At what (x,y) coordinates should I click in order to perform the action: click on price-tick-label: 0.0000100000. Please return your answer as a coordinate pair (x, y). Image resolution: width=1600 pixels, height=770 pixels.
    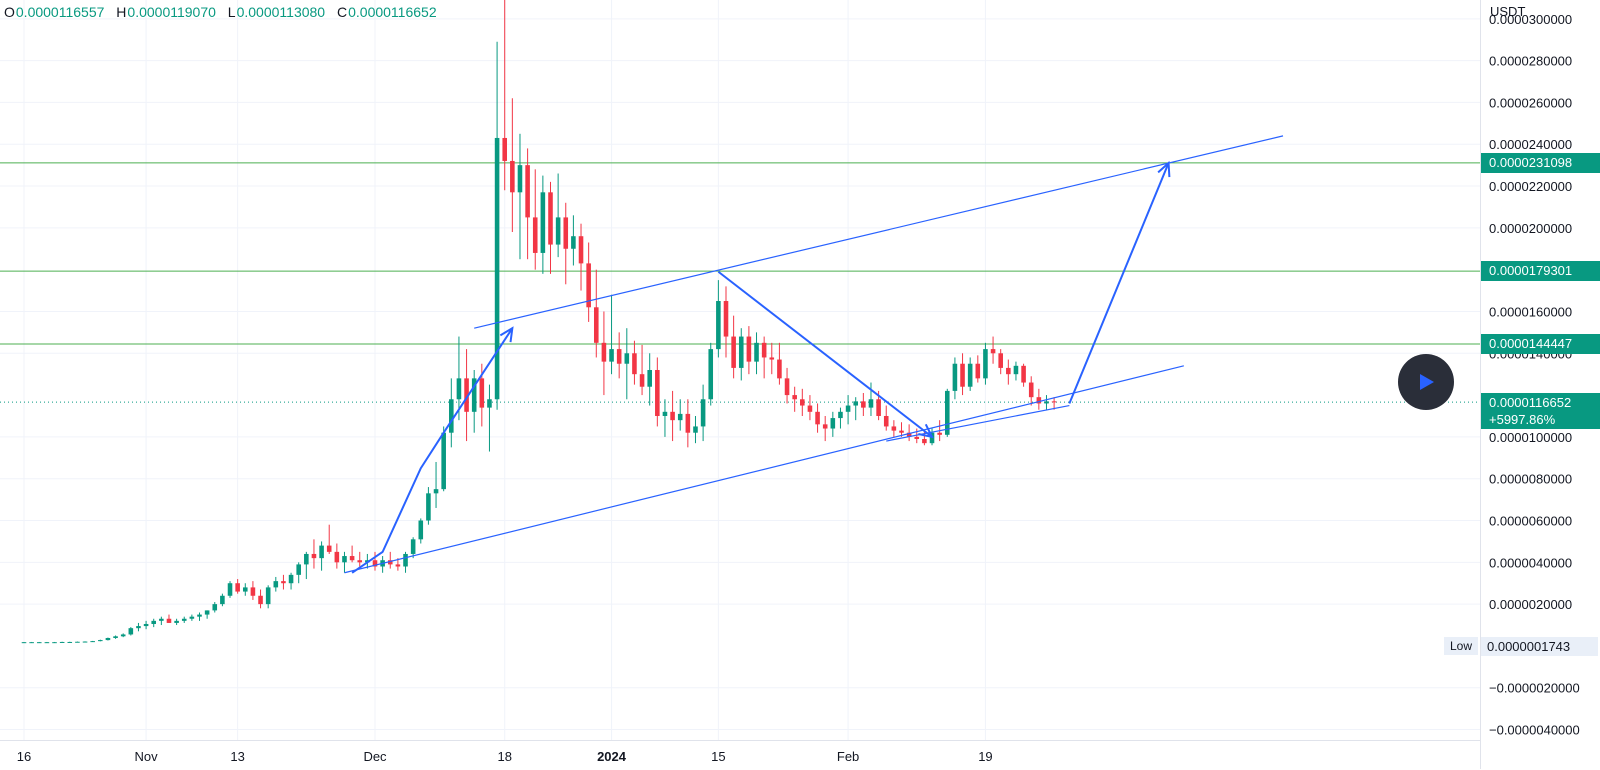
    Looking at the image, I should click on (1530, 437).